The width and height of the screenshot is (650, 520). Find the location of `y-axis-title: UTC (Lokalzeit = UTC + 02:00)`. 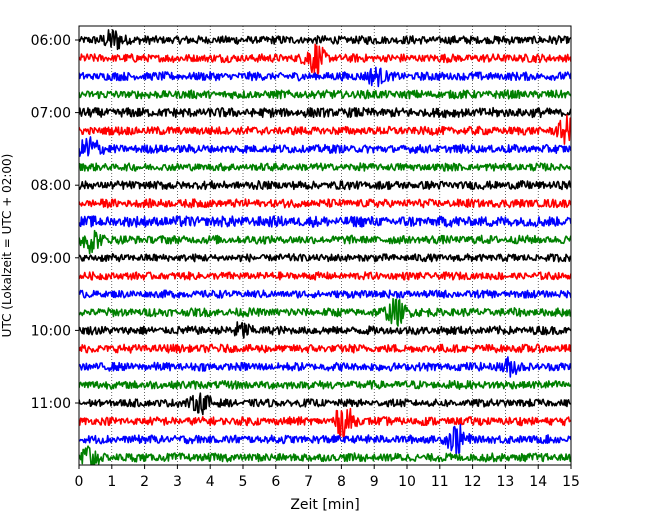

y-axis-title: UTC (Lokalzeit = UTC + 02:00) is located at coordinates (7, 246).